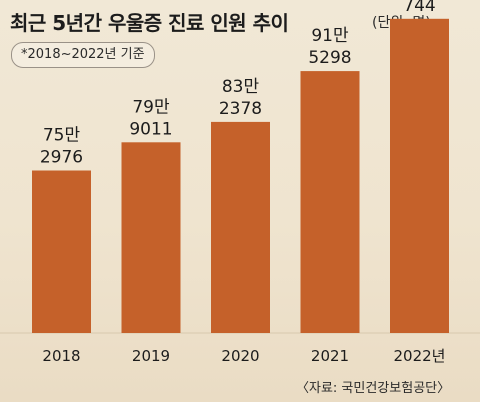 The width and height of the screenshot is (480, 402). I want to click on value-label-2021-line2: 5298, so click(329, 58).